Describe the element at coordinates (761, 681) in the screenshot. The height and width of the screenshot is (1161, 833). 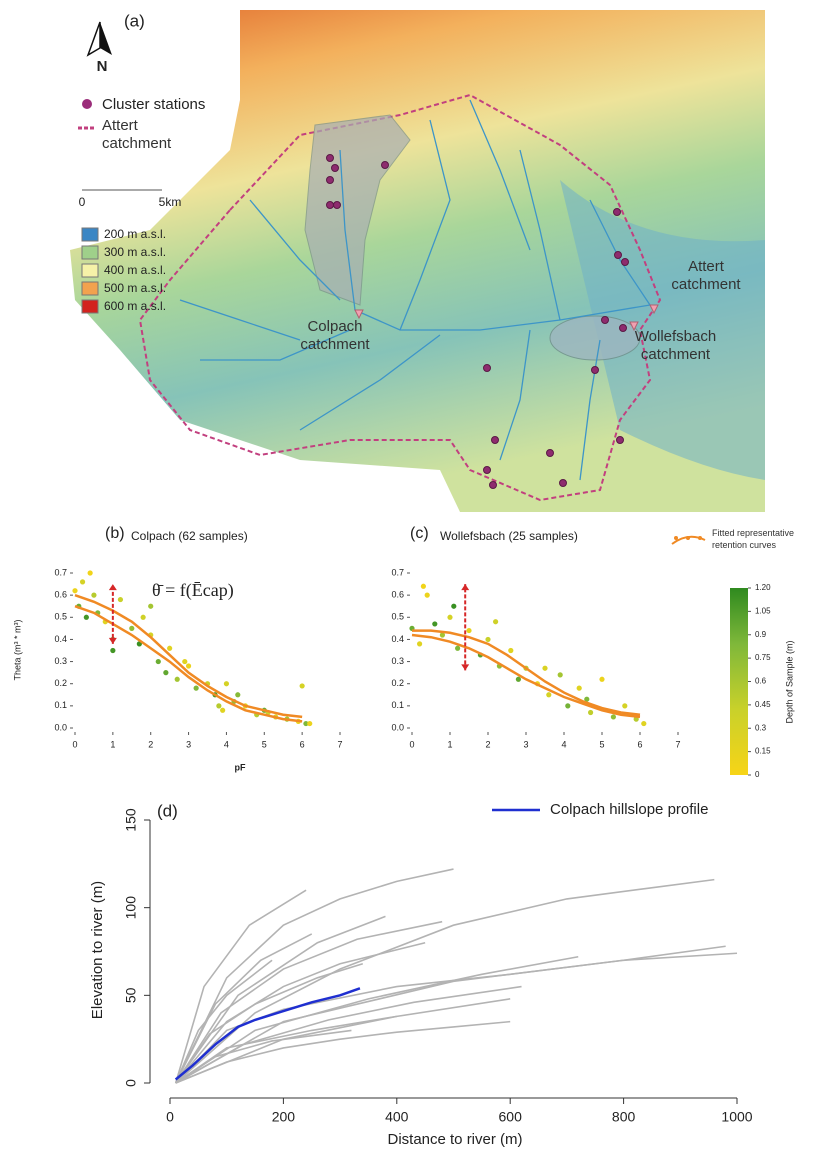
I see `colorbar-tick-label: 0.6` at that location.